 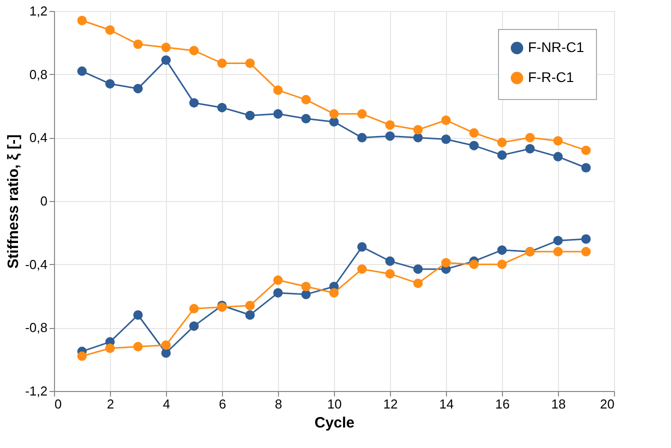 What do you see at coordinates (110, 404) in the screenshot?
I see `x-tick-label: 2` at bounding box center [110, 404].